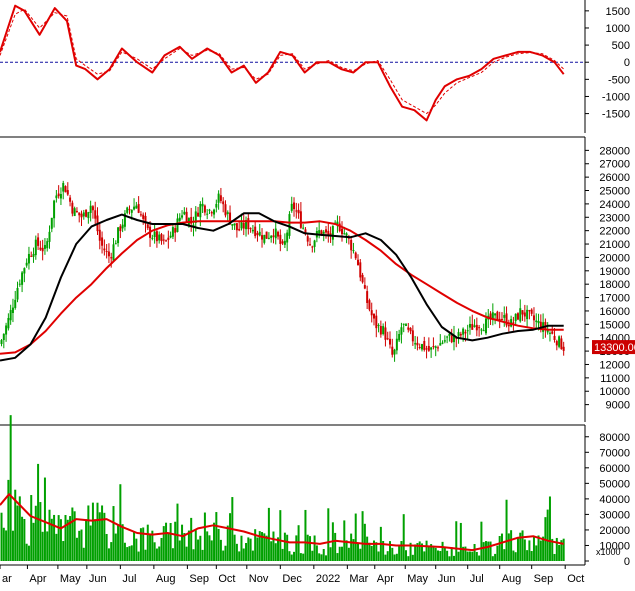  What do you see at coordinates (417, 579) in the screenshot?
I see `x-axis-month-label: May` at bounding box center [417, 579].